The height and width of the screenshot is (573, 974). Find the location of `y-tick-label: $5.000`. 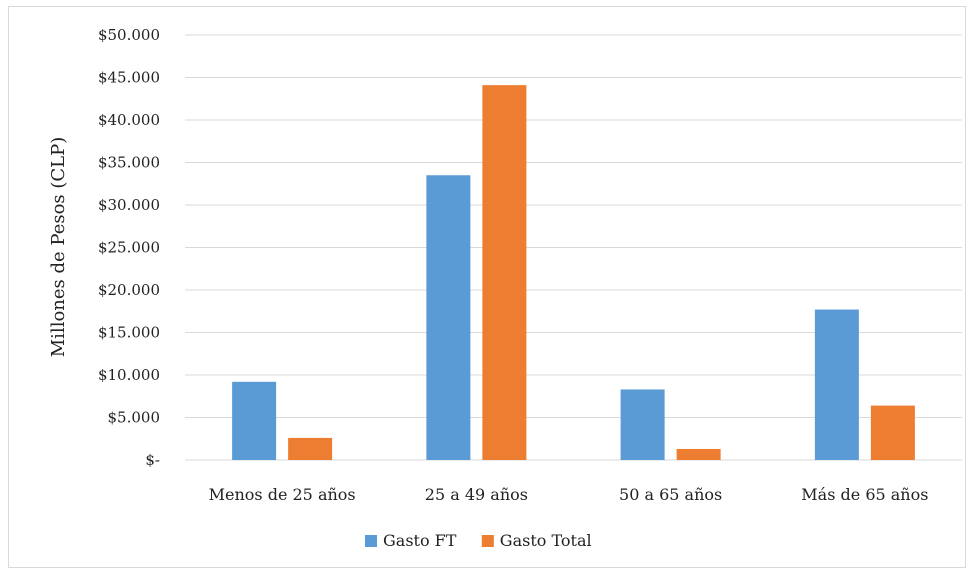

y-tick-label: $5.000 is located at coordinates (134, 418).